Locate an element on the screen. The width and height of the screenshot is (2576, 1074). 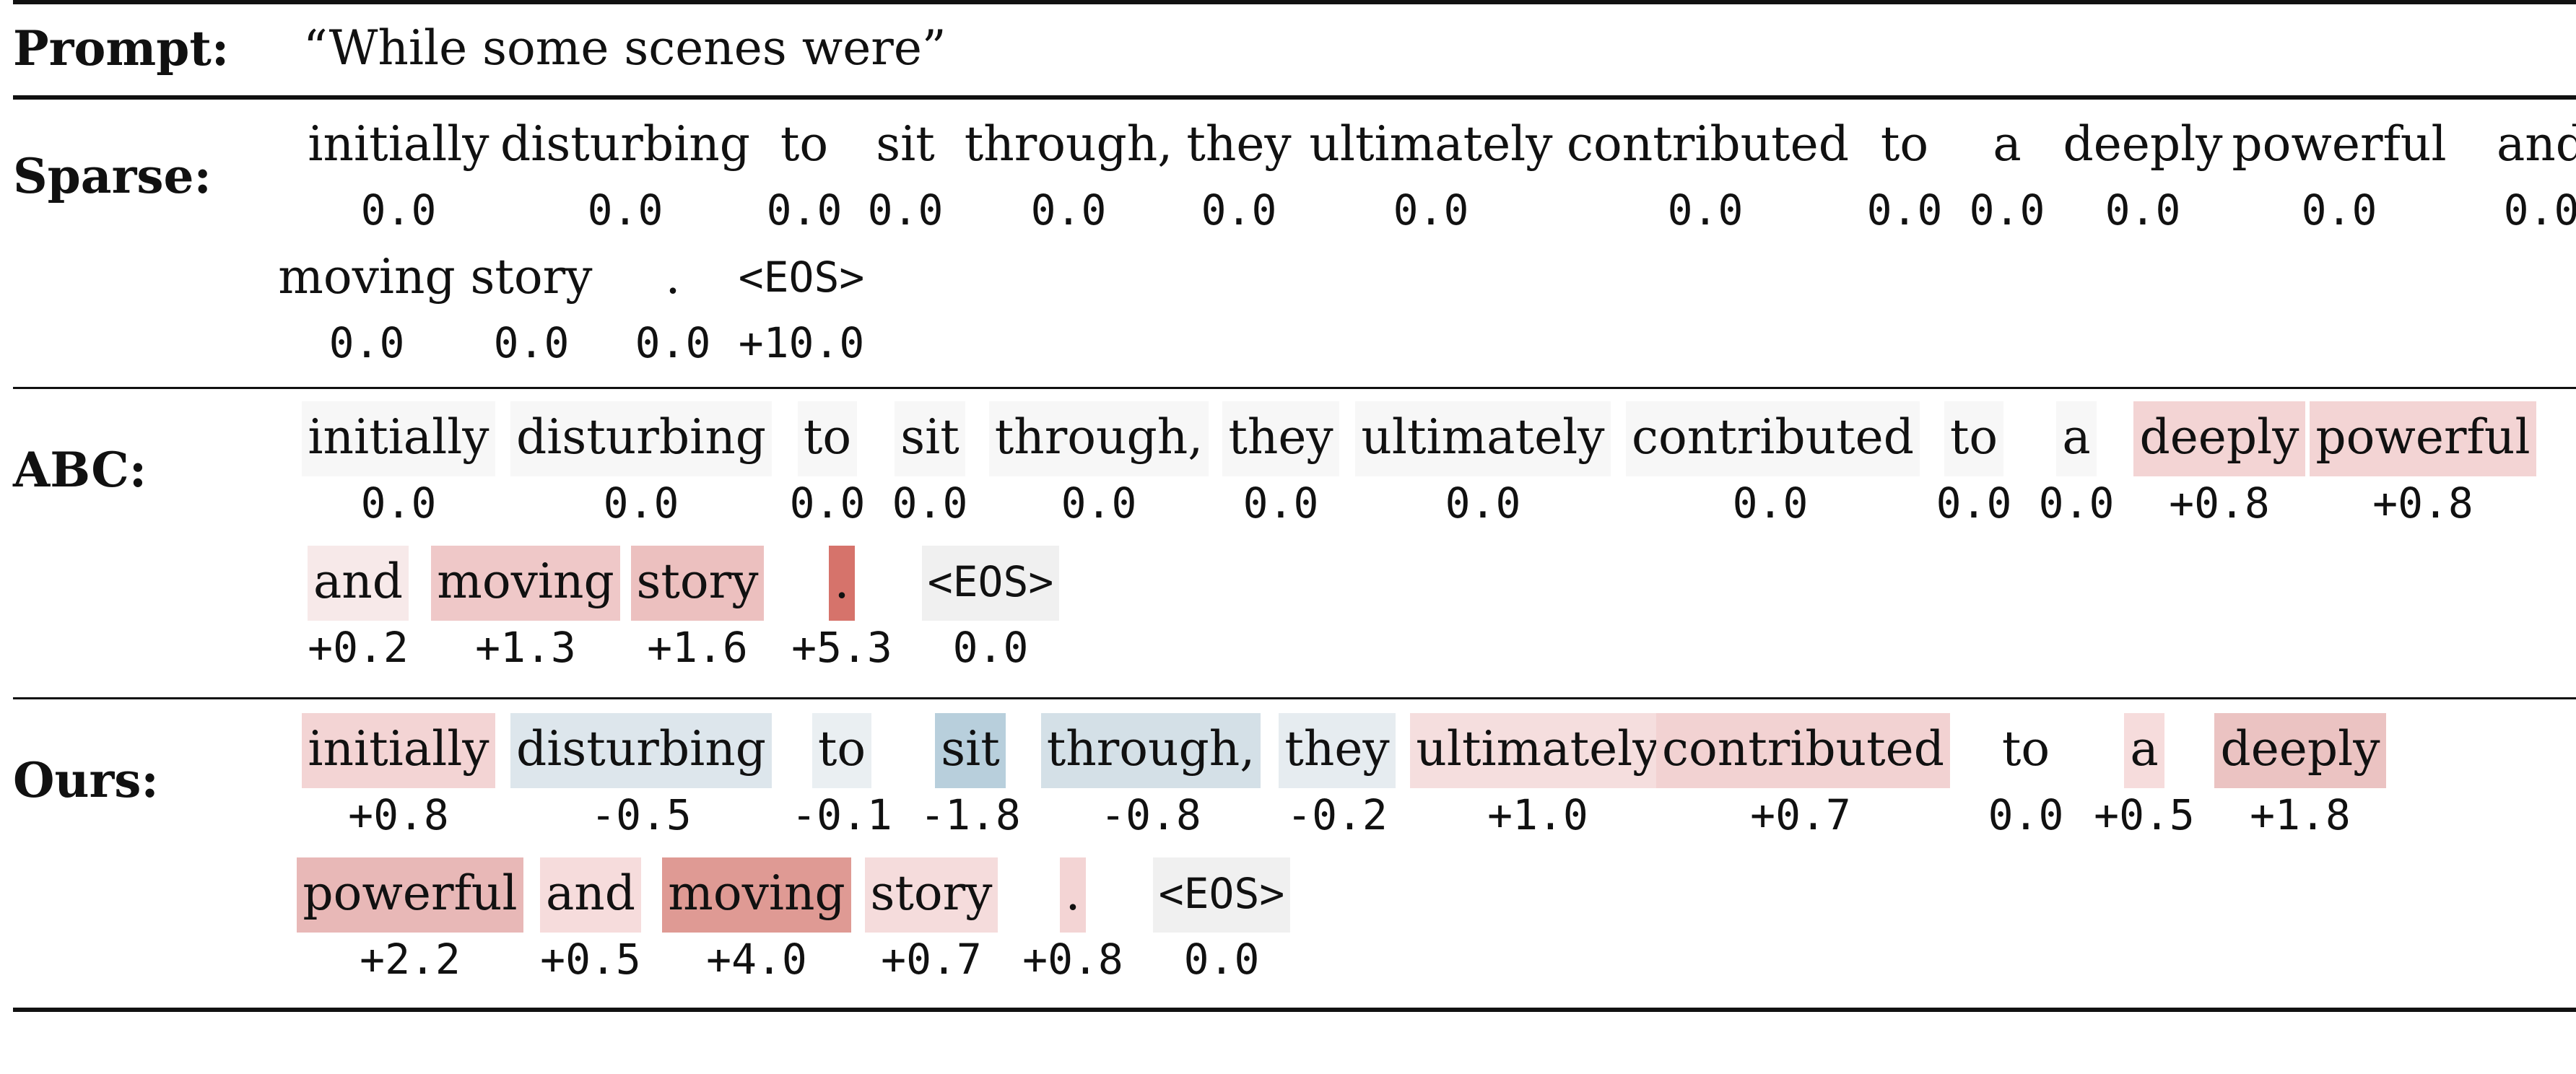
token-2-14: story +0.7 is located at coordinates (931, 921).